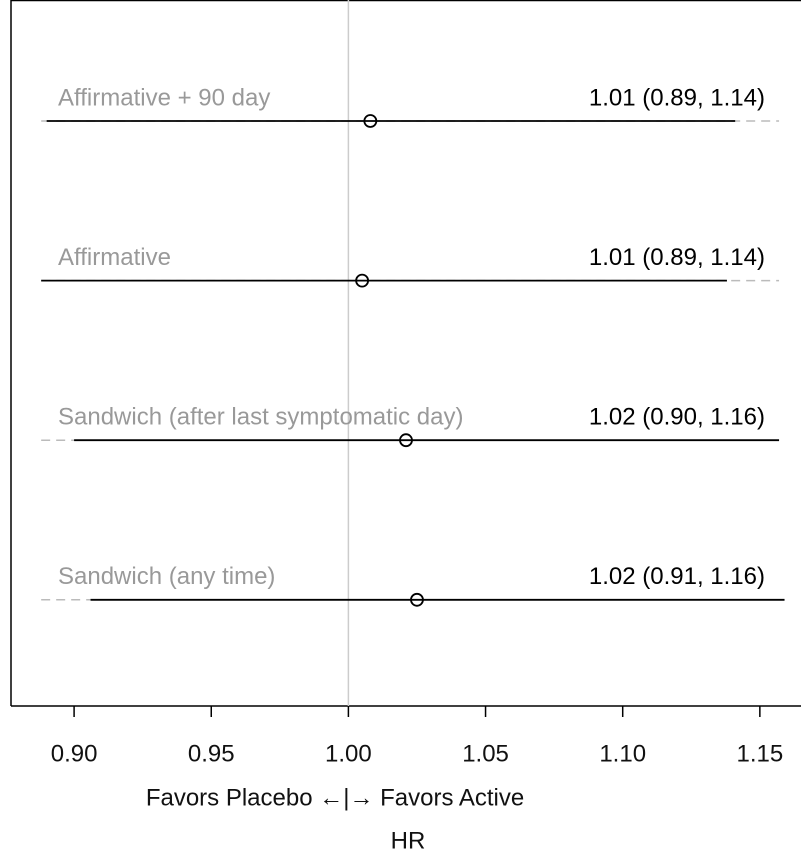 This screenshot has height=853, width=801. Describe the element at coordinates (260, 417) in the screenshot. I see `row-label: Sandwich (after last symptomatic day)` at that location.